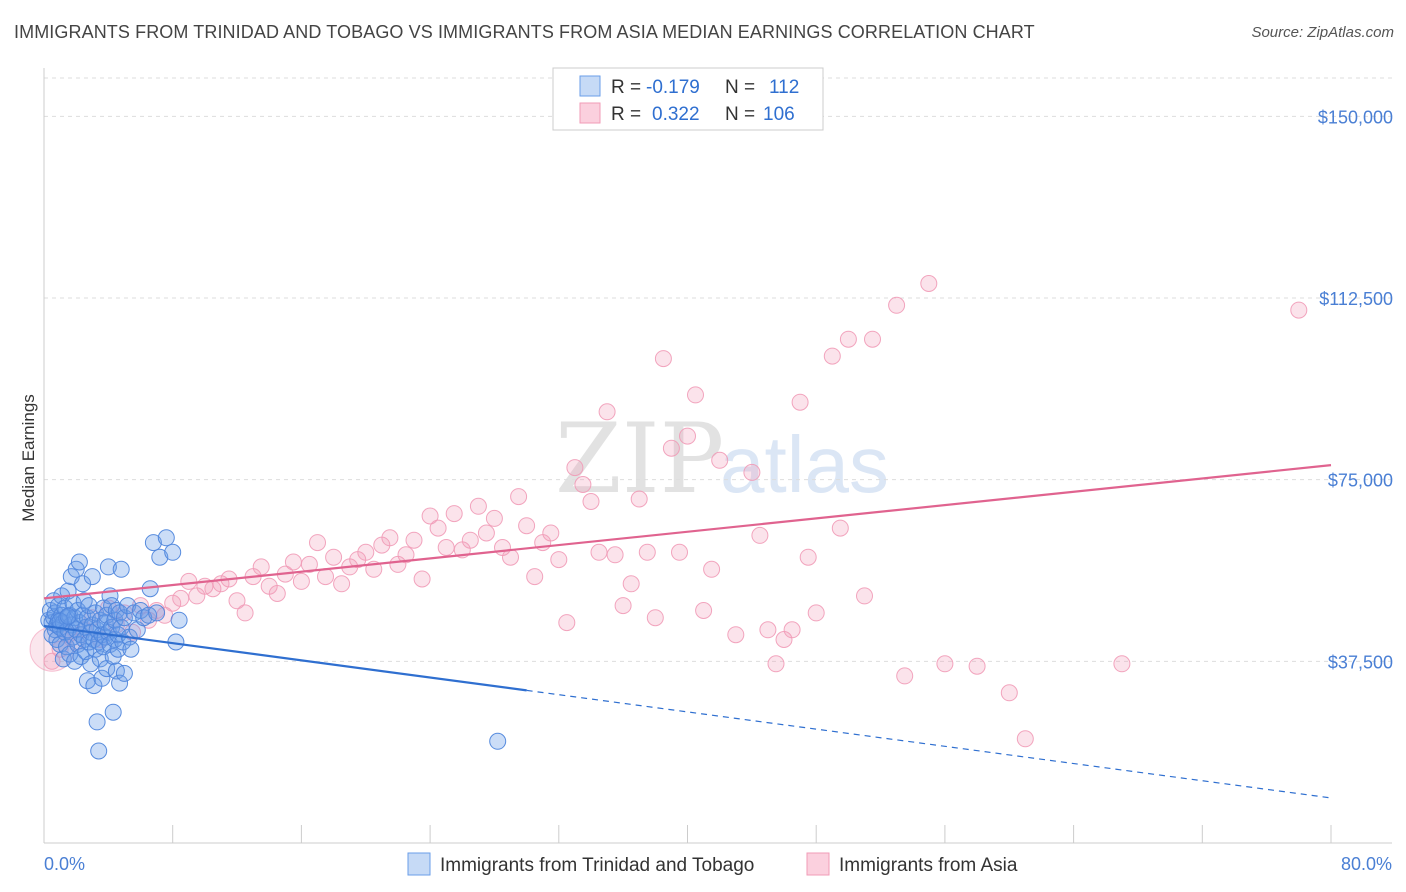  I want to click on x-tick-label-min: 0.0%, so click(64, 864).